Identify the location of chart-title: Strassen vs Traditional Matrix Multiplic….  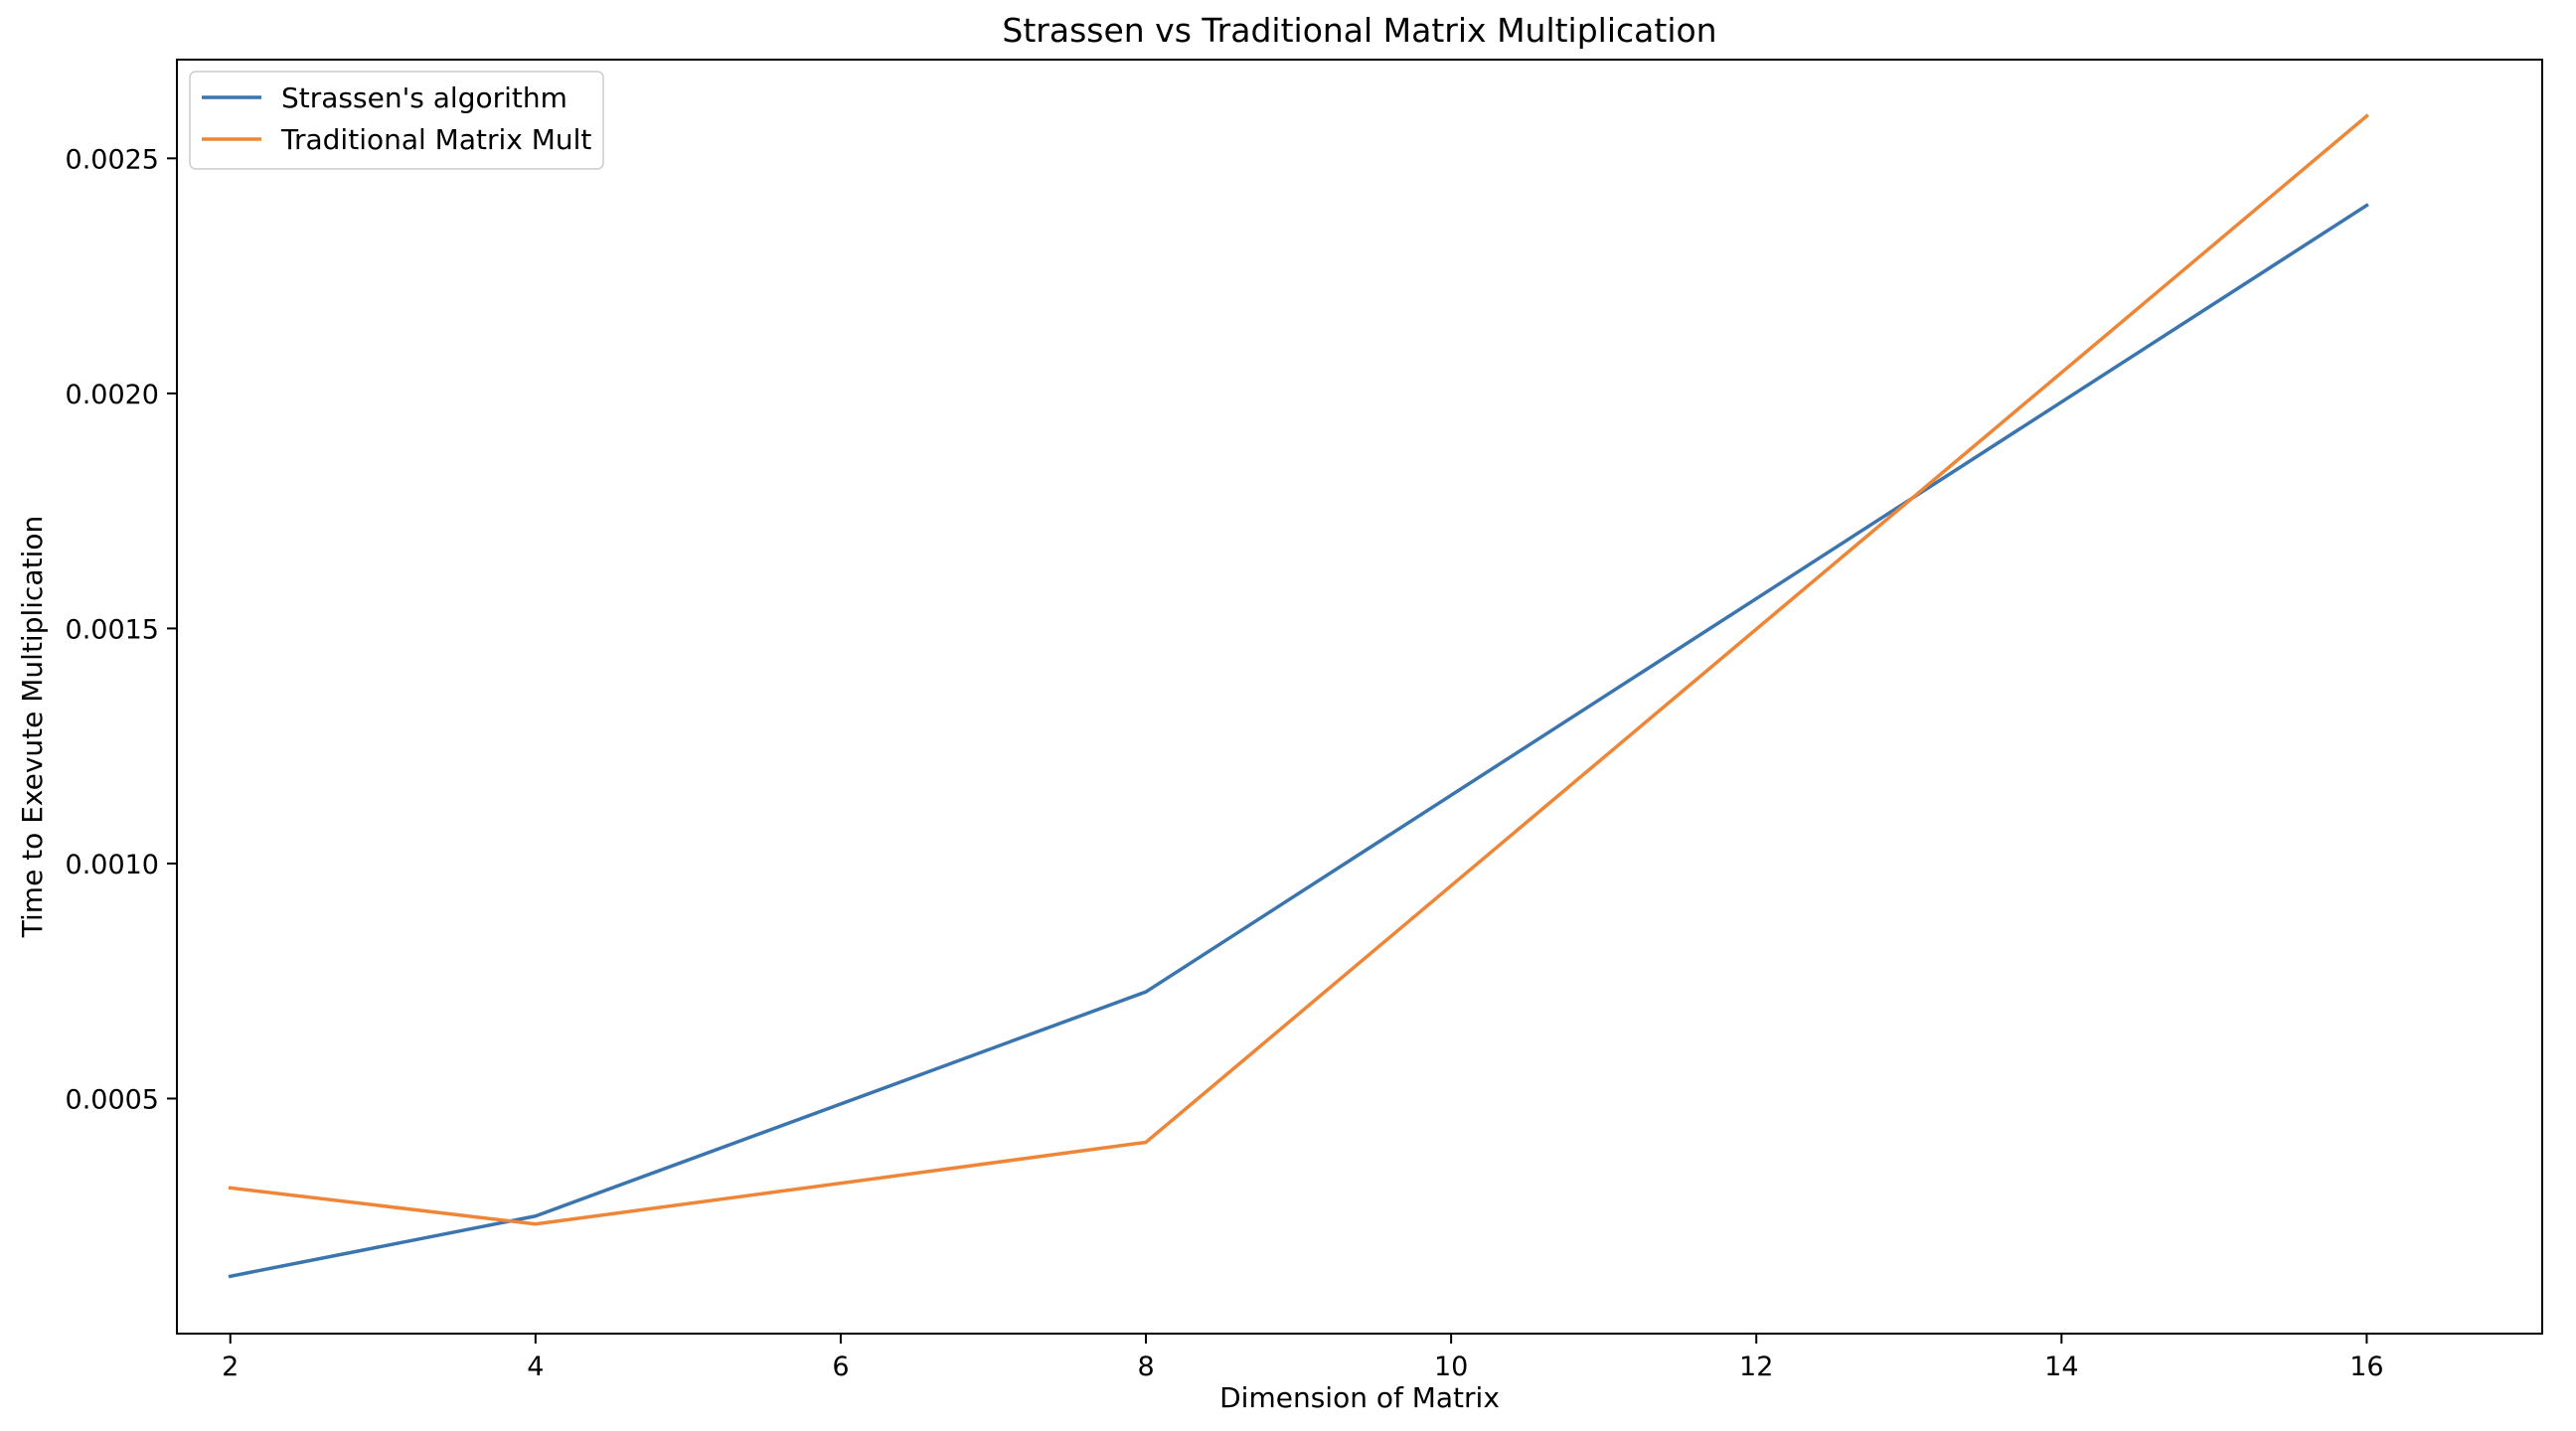
(1359, 30).